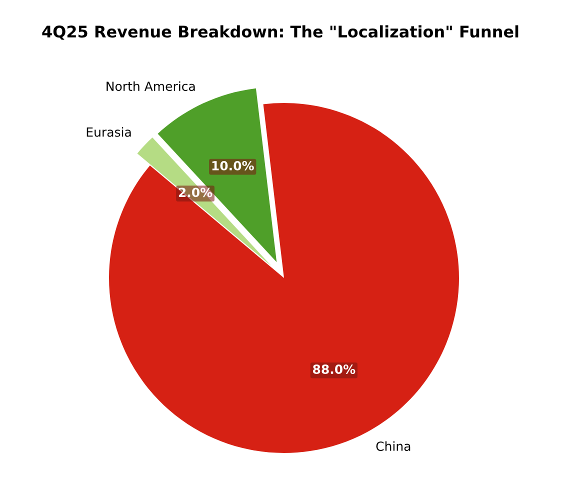  What do you see at coordinates (280, 32) in the screenshot?
I see `chart-title: 4Q25 Revenue Breakdown: The "Localization" Funnel` at bounding box center [280, 32].